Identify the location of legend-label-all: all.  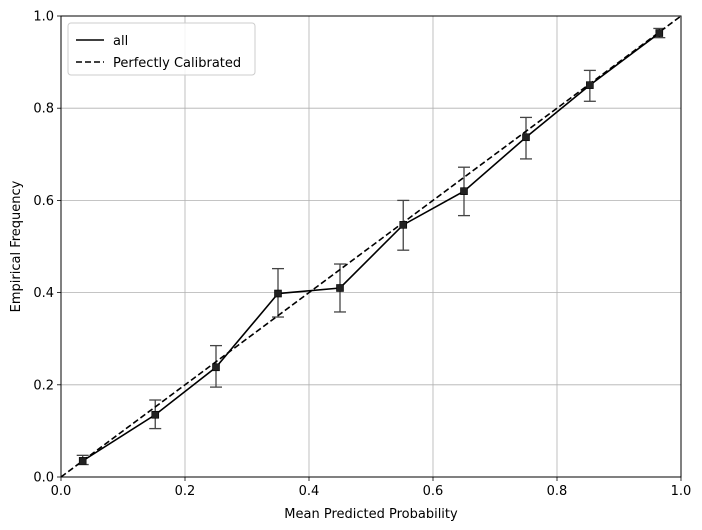
(120, 41).